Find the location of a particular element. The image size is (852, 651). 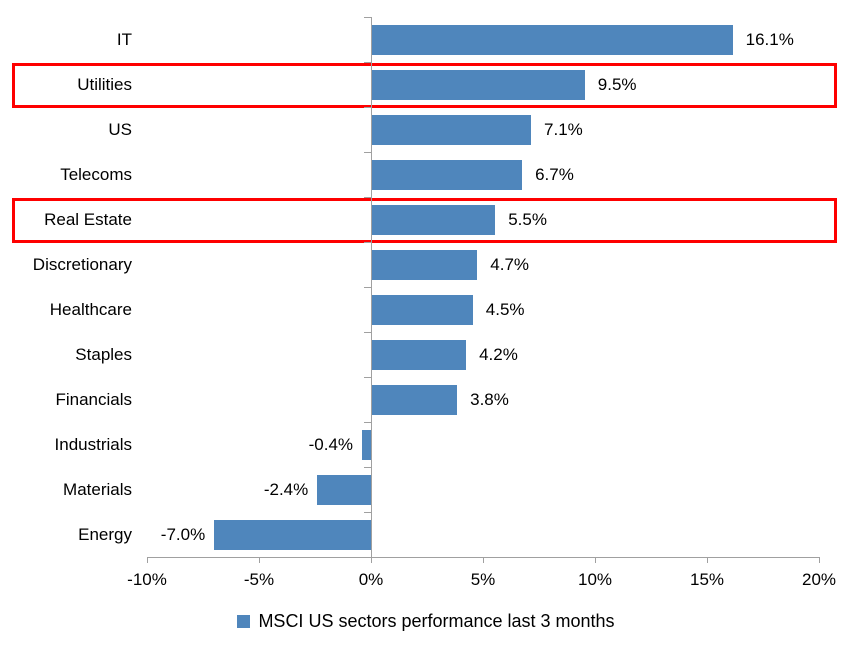

highlight-box-utilities is located at coordinates (424, 85).